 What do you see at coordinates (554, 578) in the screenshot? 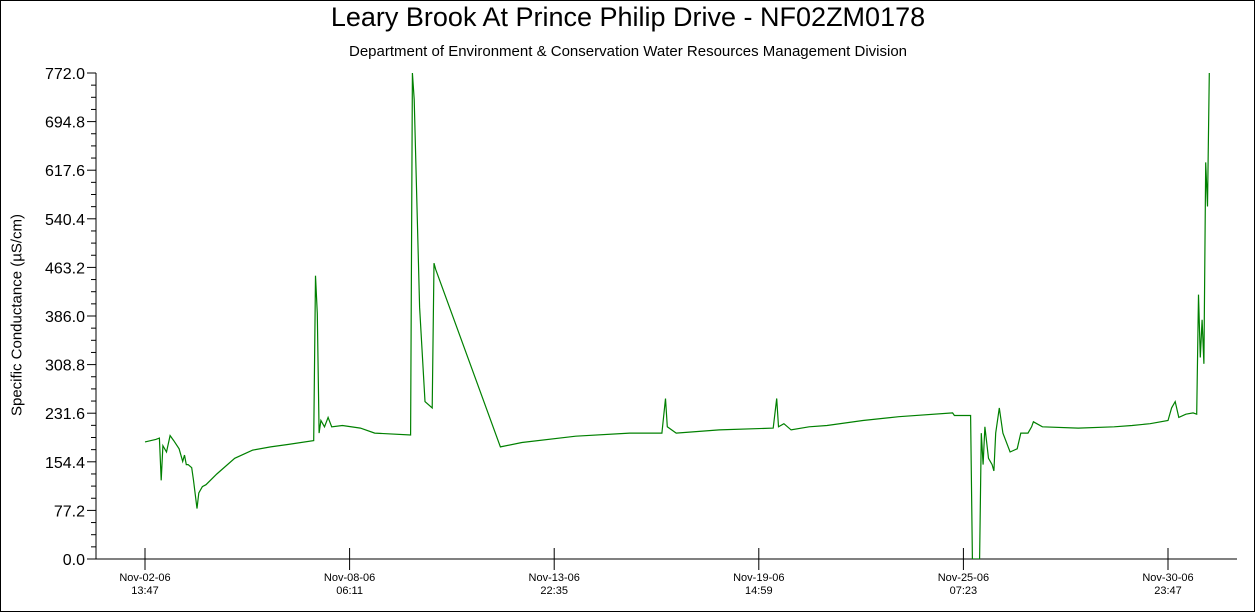
I see `x-tick-label-date: Nov-13-06` at bounding box center [554, 578].